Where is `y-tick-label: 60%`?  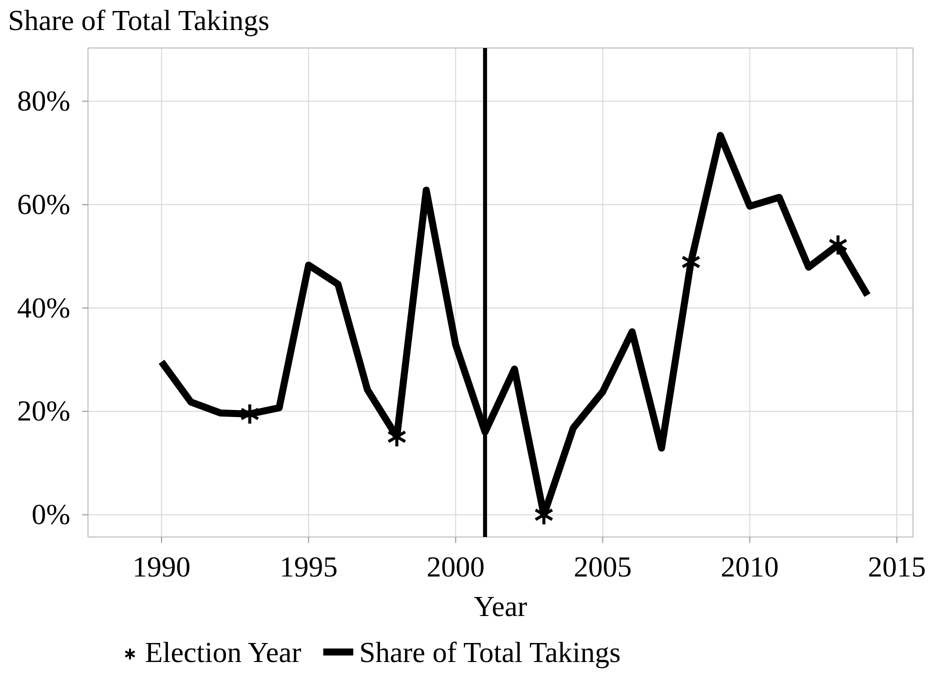
y-tick-label: 60% is located at coordinates (43, 204).